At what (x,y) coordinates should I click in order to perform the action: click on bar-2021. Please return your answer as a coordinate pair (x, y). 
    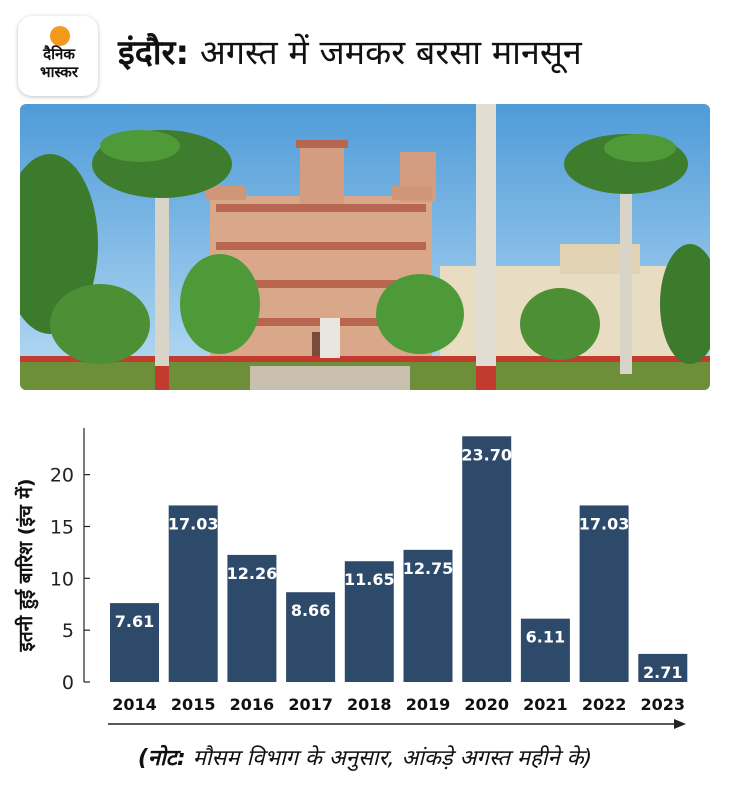
    Looking at the image, I should click on (545, 650).